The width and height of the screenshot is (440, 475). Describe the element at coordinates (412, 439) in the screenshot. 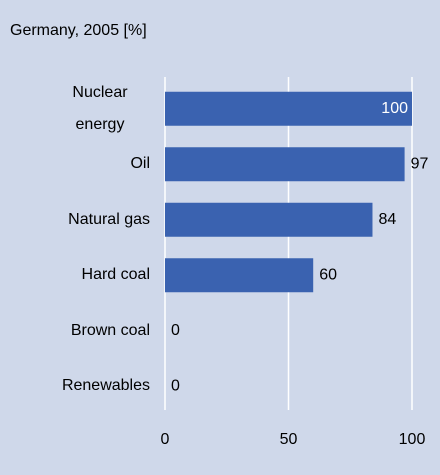

I see `x-tick-label: 100` at that location.